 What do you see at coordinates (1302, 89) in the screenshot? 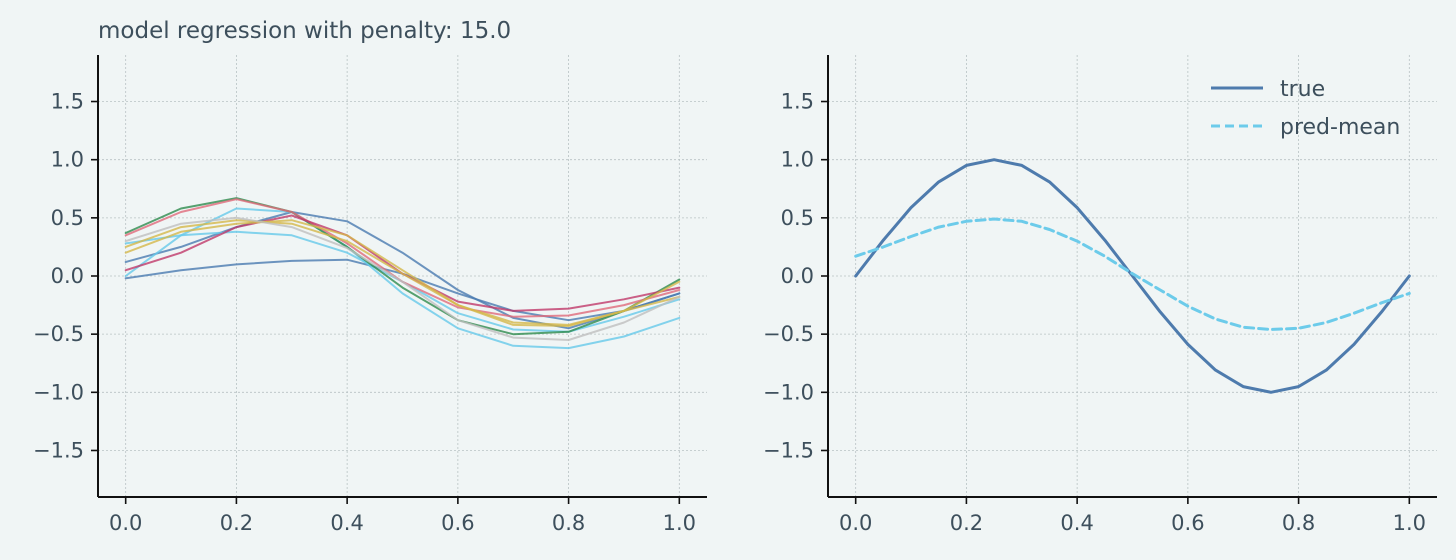
I see `legend-label-true: true` at bounding box center [1302, 89].